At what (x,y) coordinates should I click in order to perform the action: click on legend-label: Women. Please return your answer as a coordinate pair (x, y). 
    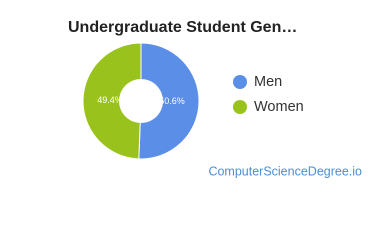
    Looking at the image, I should click on (279, 107).